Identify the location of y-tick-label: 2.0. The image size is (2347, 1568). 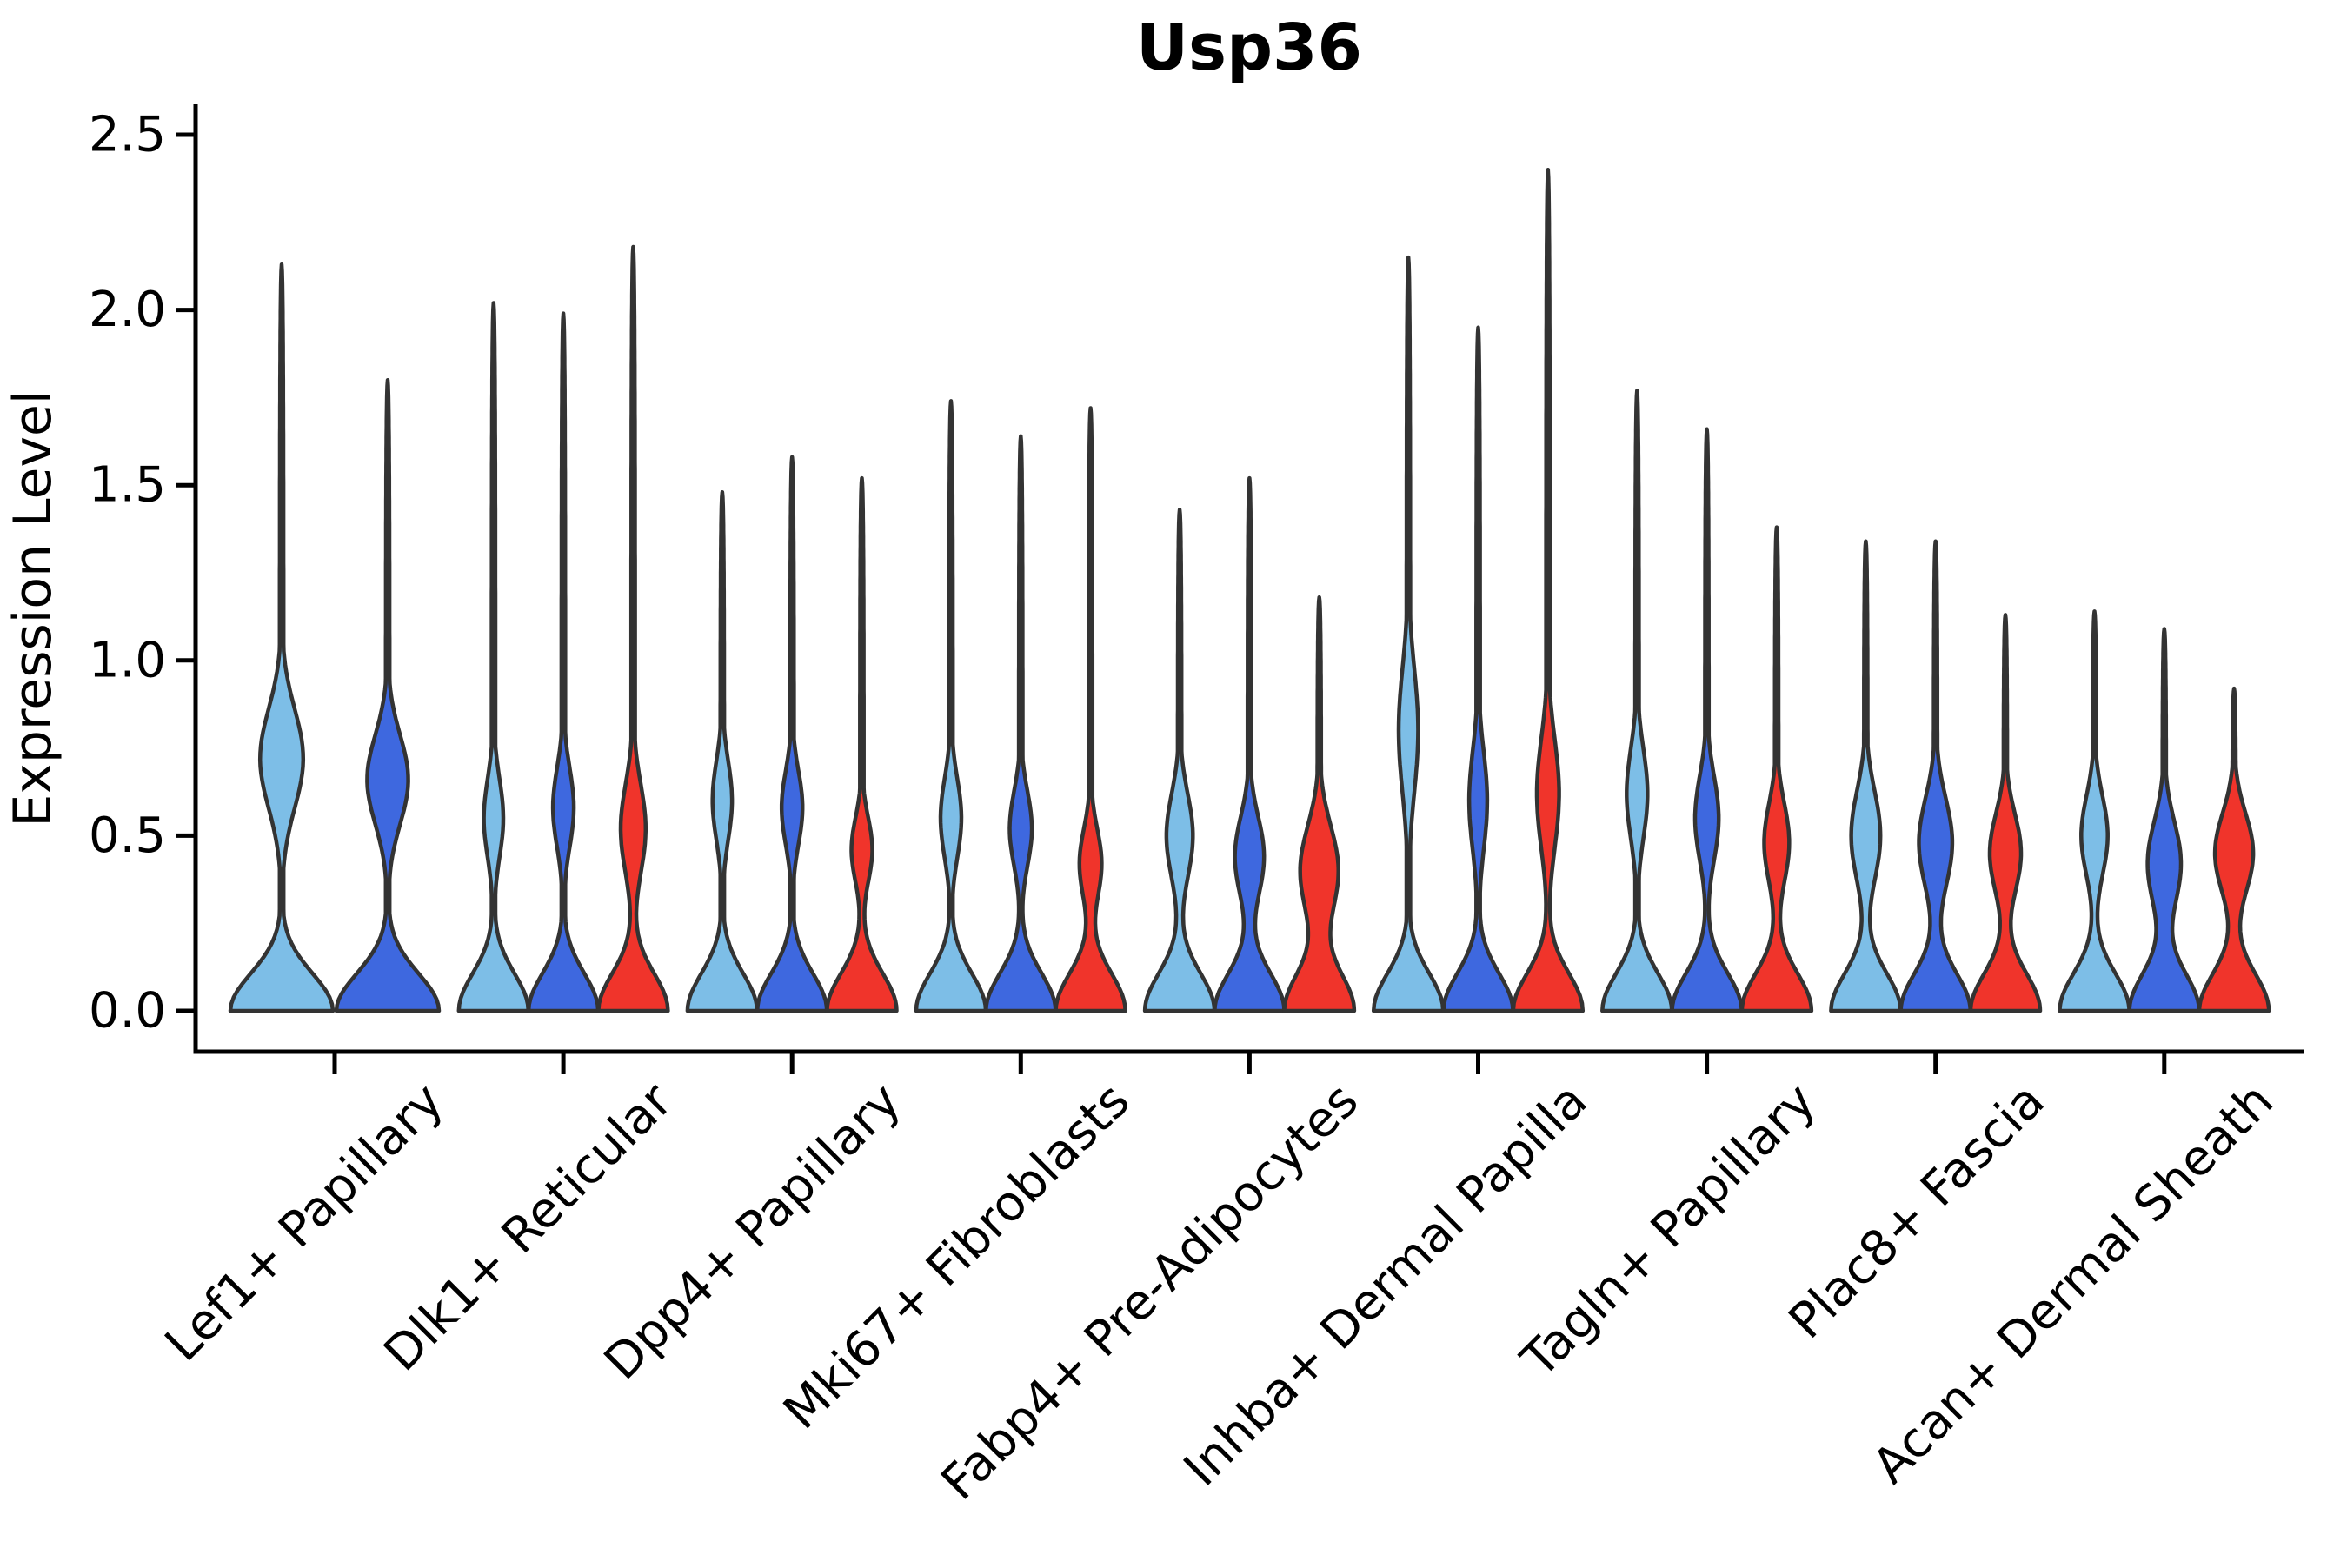
(128, 310).